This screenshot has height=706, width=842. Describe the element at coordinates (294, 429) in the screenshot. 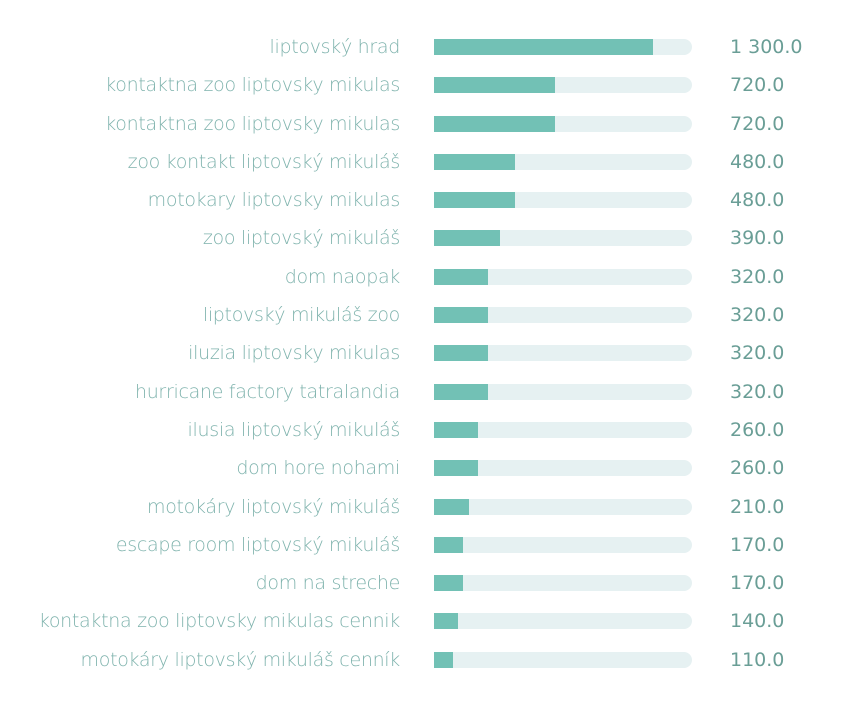

I see `category-label: ilusia liptovský mikuláš` at that location.